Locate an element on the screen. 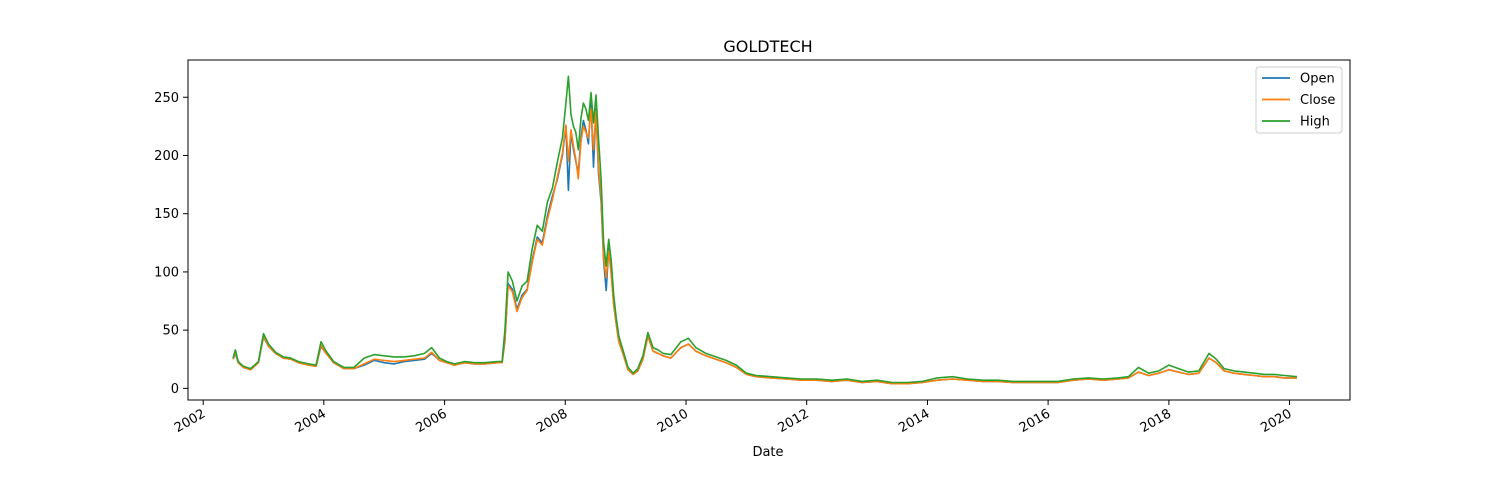 The height and width of the screenshot is (500, 1500). legend: Open Close High is located at coordinates (1299, 100).